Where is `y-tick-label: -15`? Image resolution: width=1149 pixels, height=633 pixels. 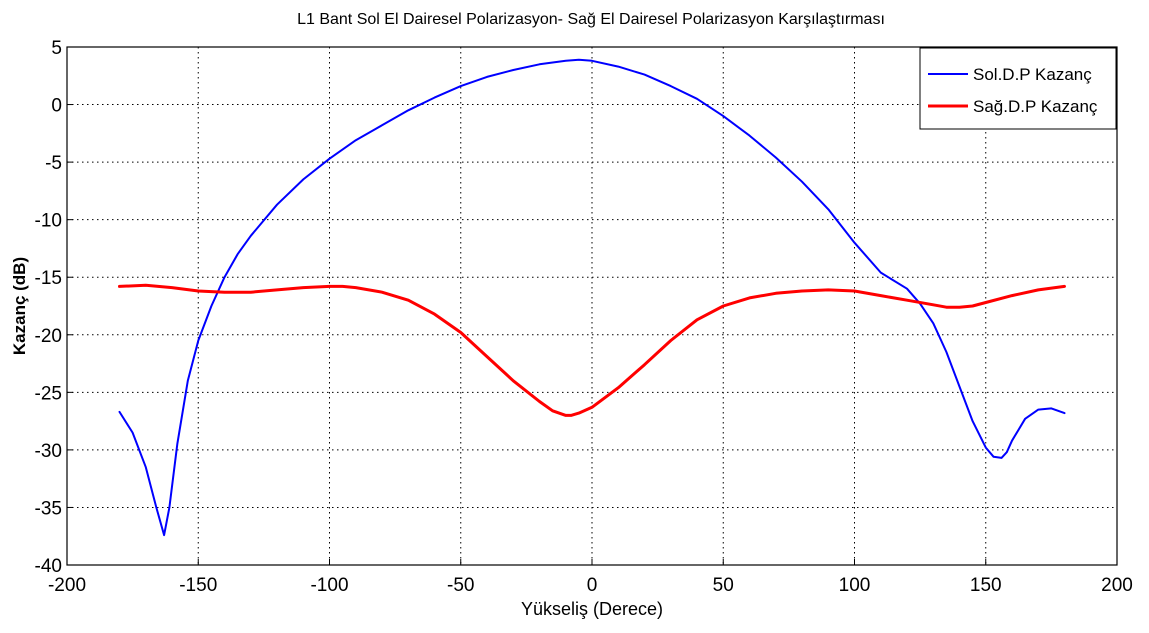 y-tick-label: -15 is located at coordinates (48, 278).